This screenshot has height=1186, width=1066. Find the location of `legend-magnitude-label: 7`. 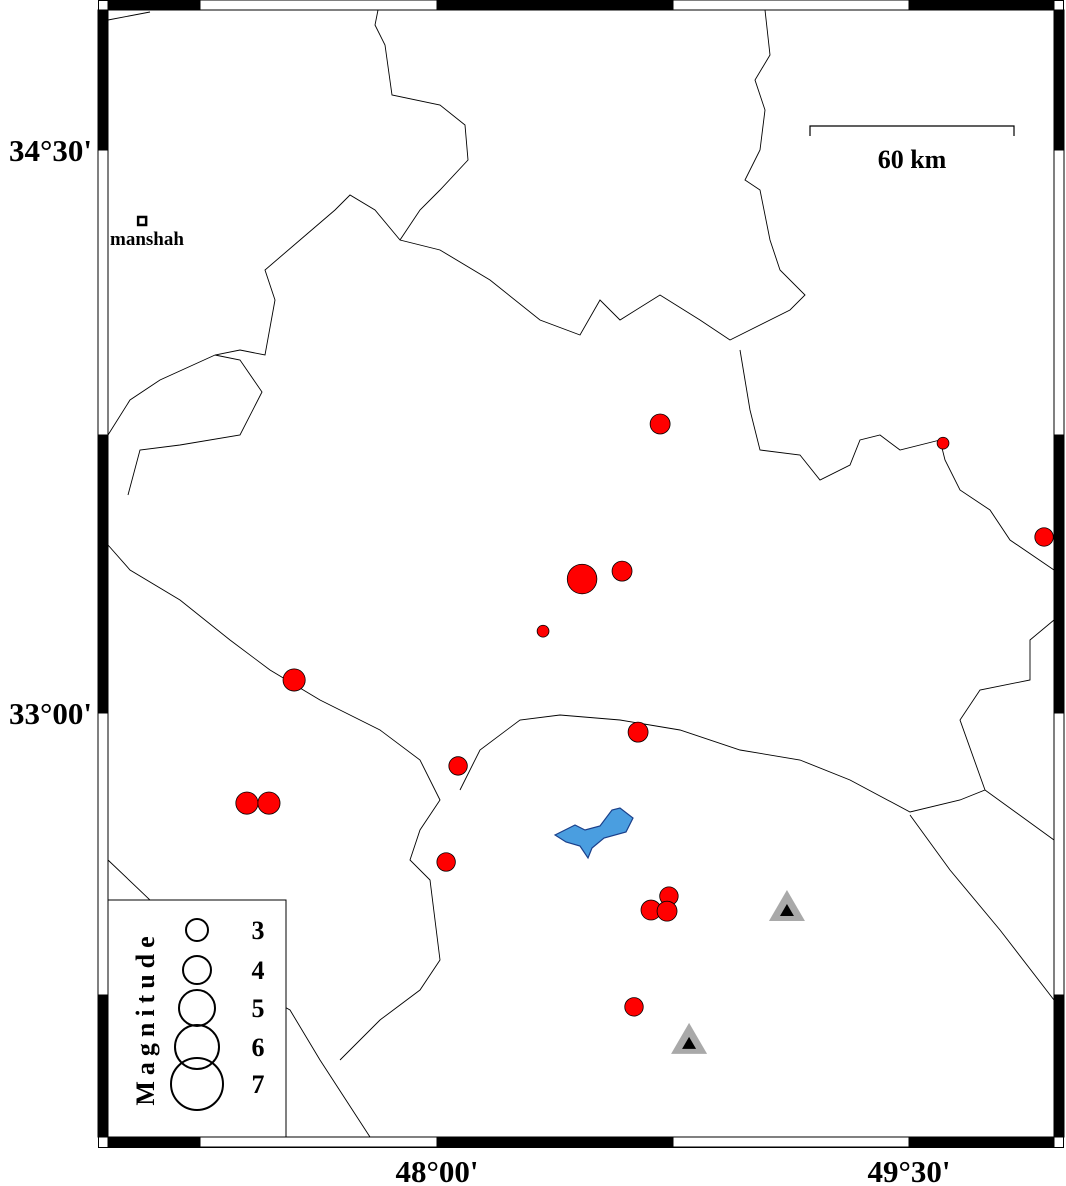

legend-magnitude-label: 7 is located at coordinates (258, 1084).